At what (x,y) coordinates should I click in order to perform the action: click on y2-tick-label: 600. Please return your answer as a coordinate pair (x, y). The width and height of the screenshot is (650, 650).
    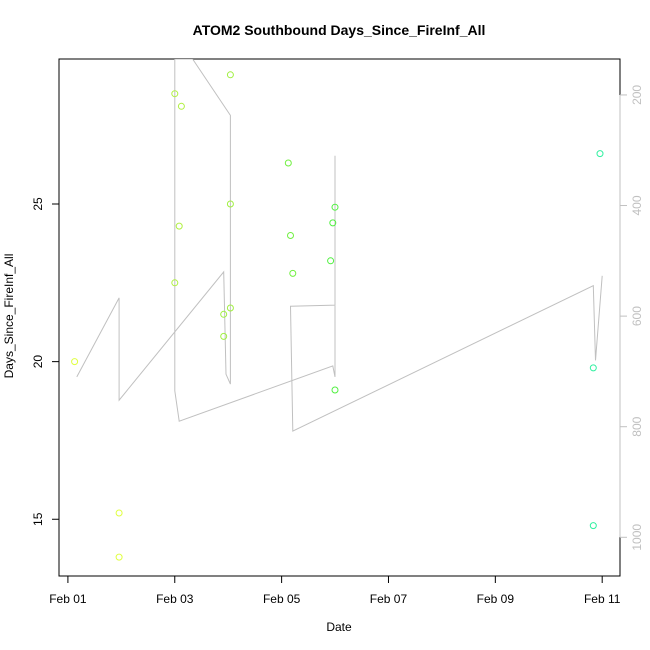
    Looking at the image, I should click on (637, 316).